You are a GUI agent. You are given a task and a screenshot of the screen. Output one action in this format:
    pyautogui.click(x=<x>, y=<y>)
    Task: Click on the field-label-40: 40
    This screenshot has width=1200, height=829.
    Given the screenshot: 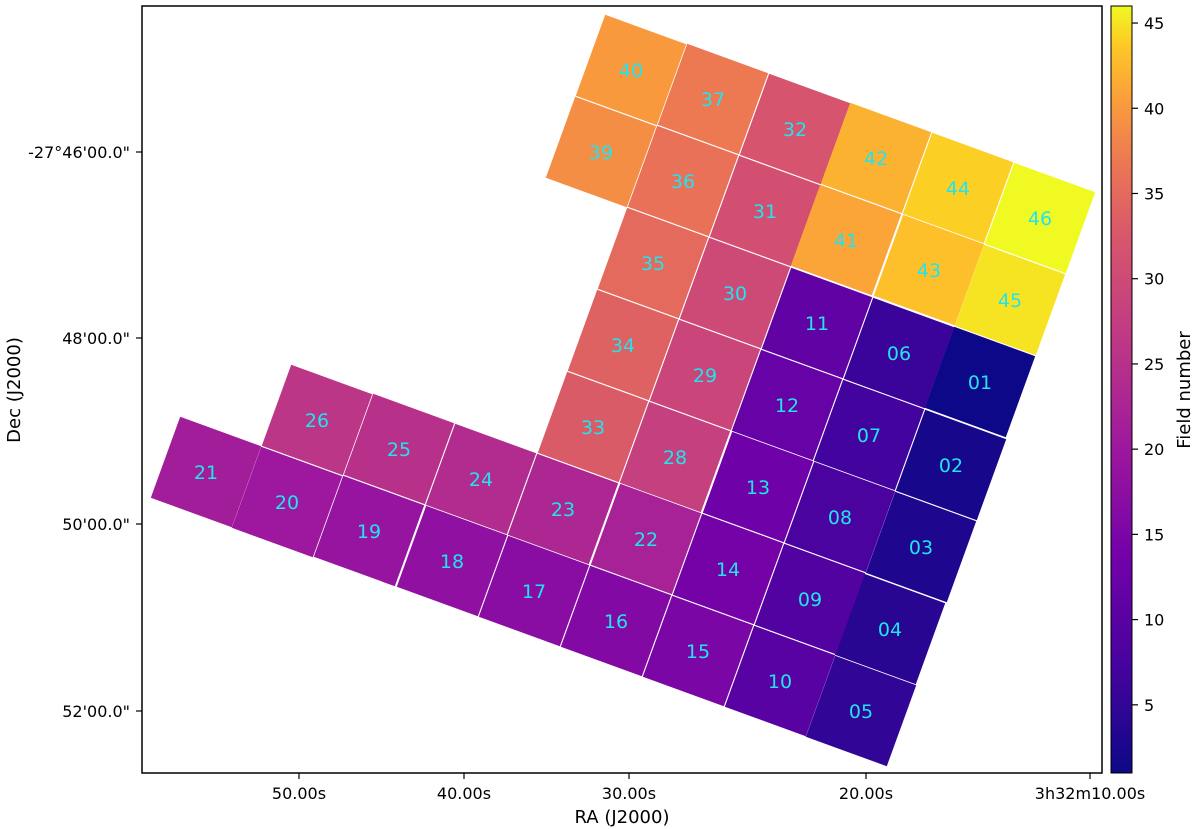 What is the action you would take?
    pyautogui.click(x=631, y=71)
    